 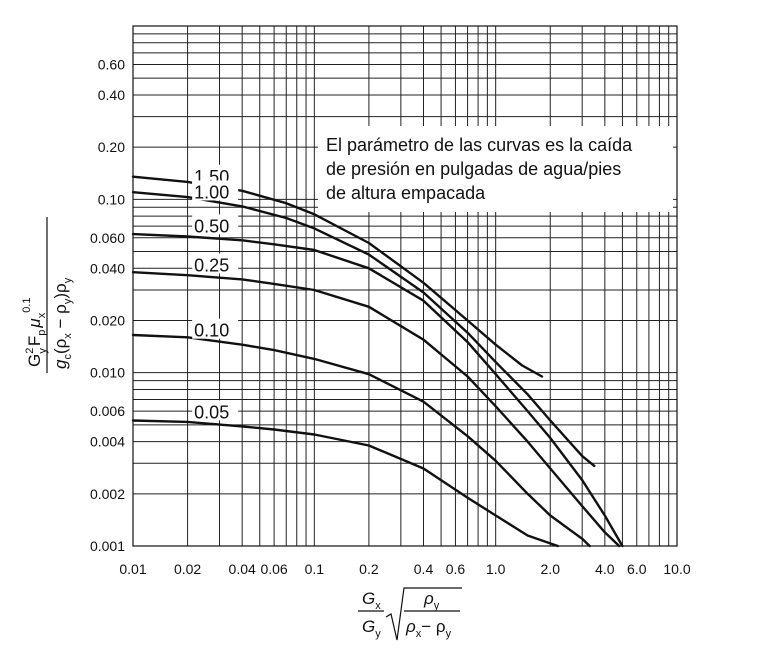 I want to click on curve-label-0-10: 0.10, so click(x=211, y=331).